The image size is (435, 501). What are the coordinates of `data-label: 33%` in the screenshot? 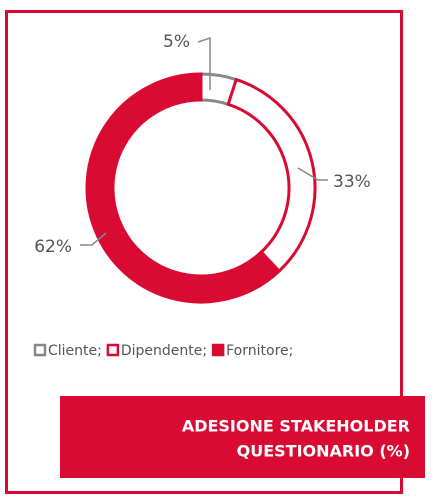 It's located at (352, 182).